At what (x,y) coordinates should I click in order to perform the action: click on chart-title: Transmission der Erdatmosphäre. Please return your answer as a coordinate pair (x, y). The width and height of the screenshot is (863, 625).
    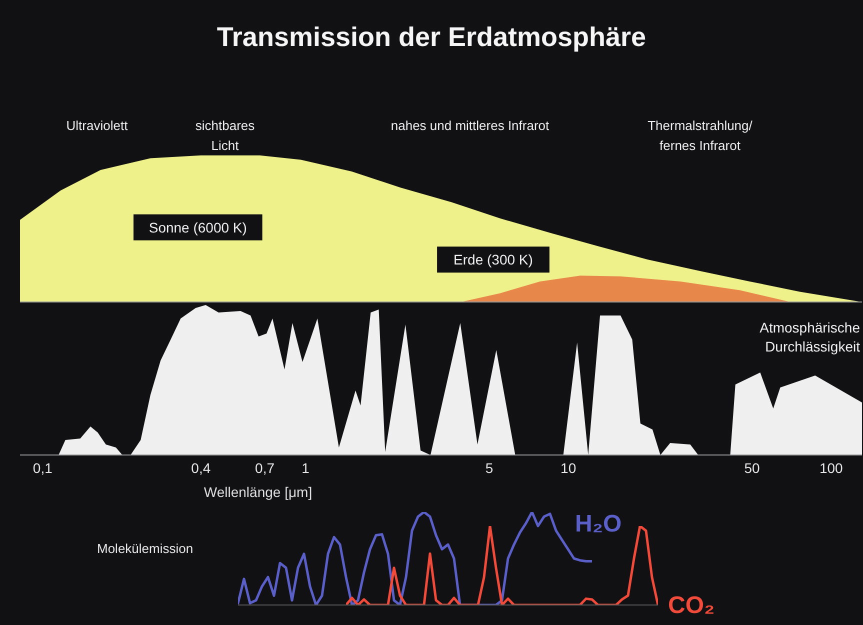
    Looking at the image, I should click on (432, 37).